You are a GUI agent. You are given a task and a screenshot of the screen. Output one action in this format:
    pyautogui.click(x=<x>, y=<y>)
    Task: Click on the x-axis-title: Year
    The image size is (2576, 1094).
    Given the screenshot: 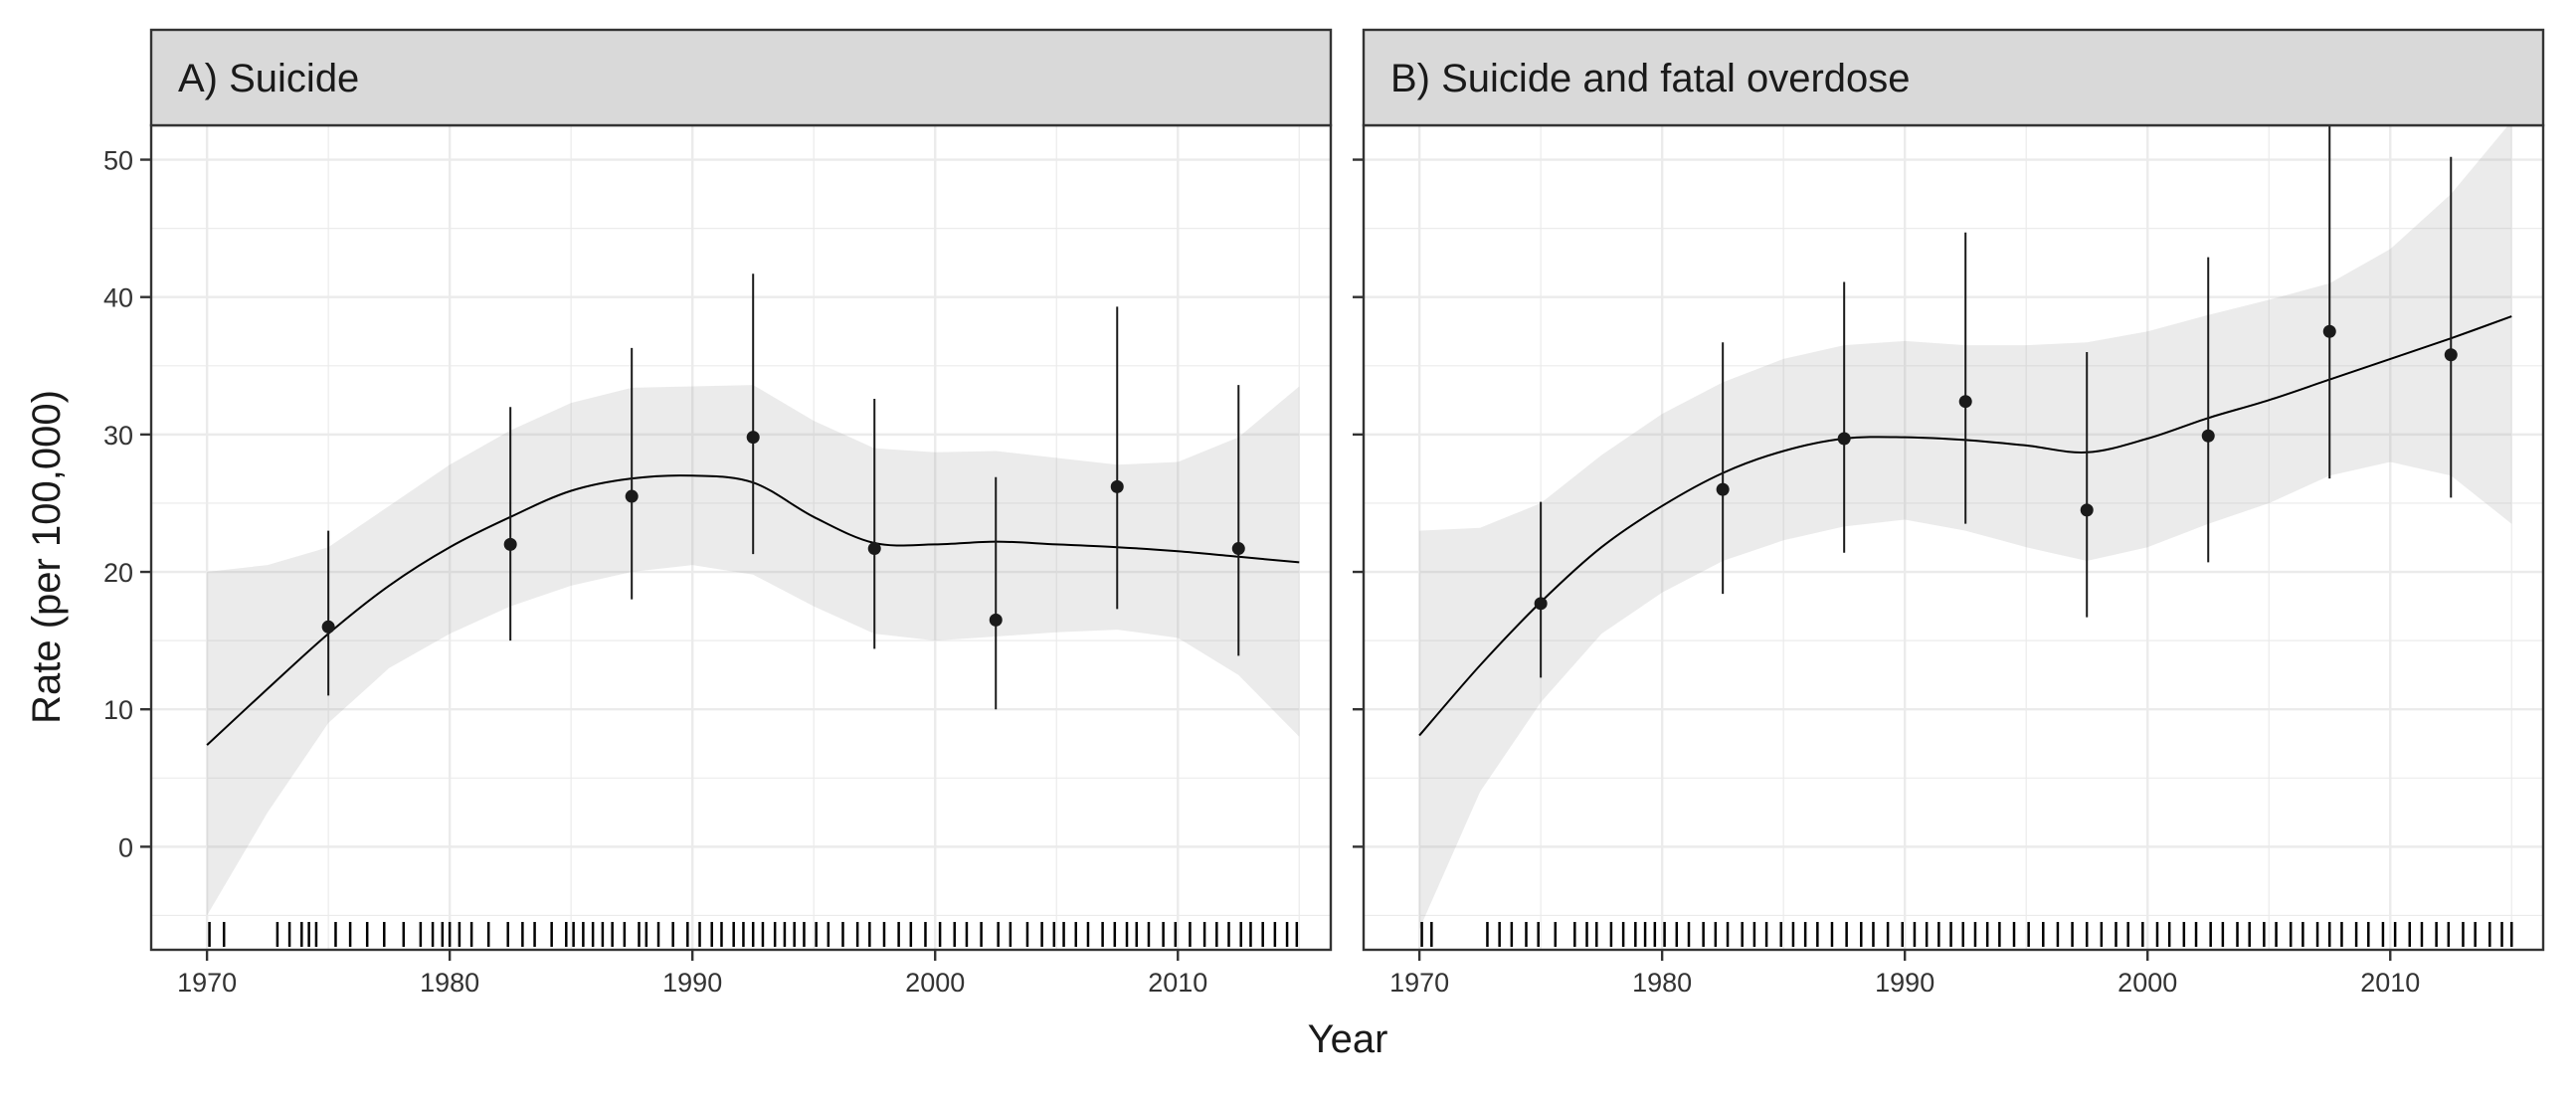 What is the action you would take?
    pyautogui.click(x=1348, y=1039)
    